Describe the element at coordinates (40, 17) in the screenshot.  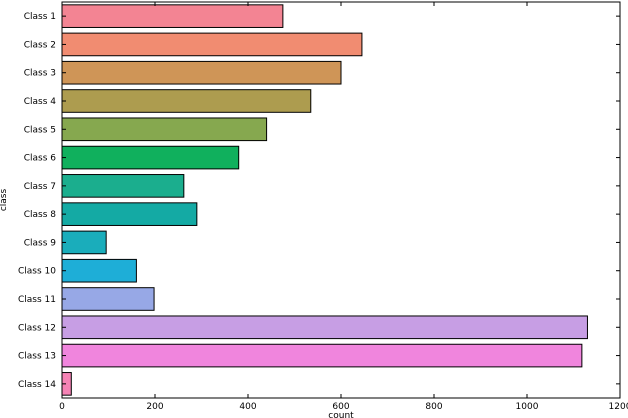
I see `y-tick-label: Class 1` at that location.